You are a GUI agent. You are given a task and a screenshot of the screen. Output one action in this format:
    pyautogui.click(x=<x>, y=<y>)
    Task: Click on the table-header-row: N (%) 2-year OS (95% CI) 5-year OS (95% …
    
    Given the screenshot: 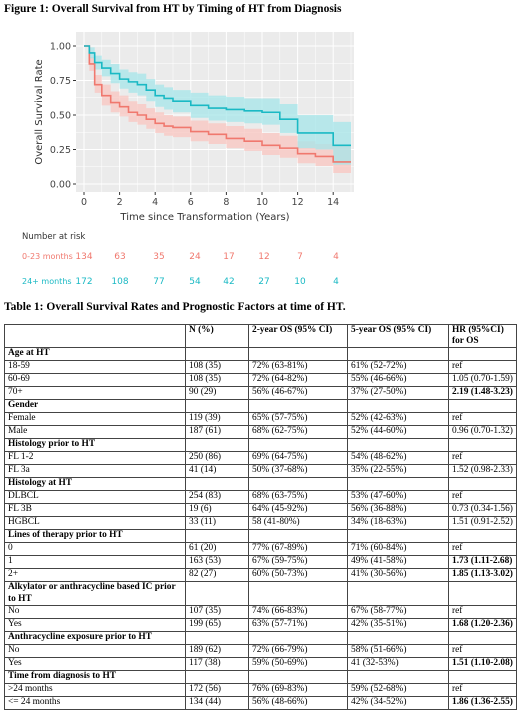 What is the action you would take?
    pyautogui.click(x=260, y=336)
    